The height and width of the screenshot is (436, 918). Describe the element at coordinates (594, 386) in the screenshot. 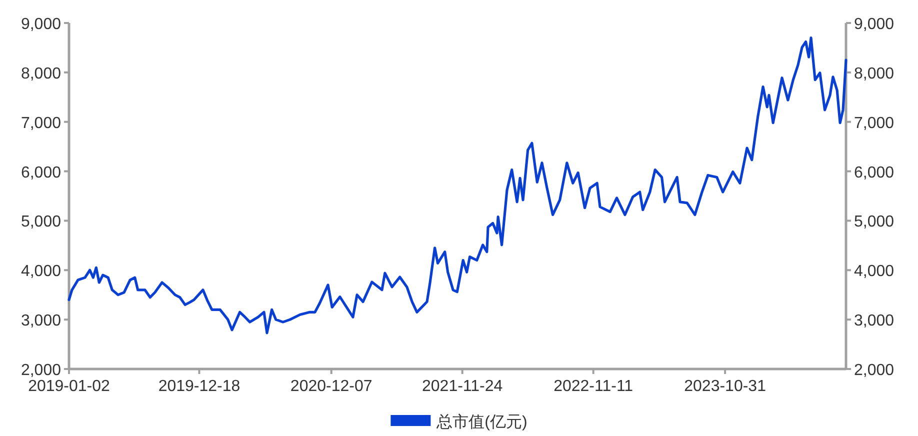

I see `x-tick-label: 2022-11-11` at that location.